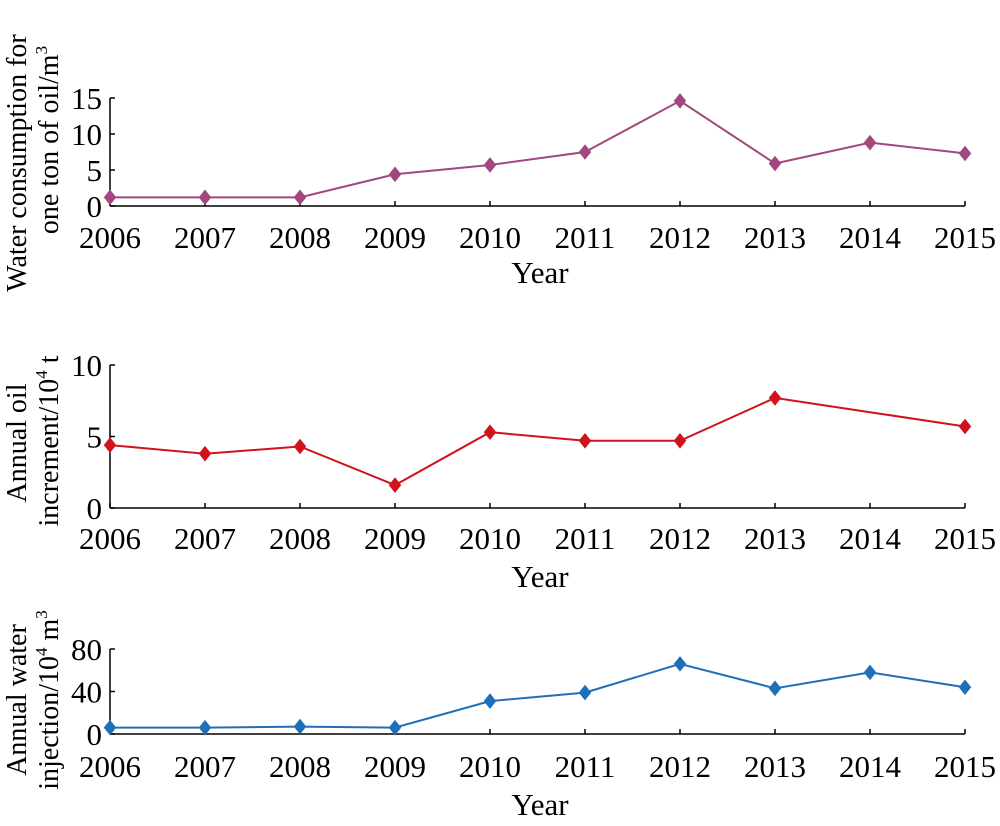 The width and height of the screenshot is (1000, 826). I want to click on y-tick-label: 15, so click(86, 98).